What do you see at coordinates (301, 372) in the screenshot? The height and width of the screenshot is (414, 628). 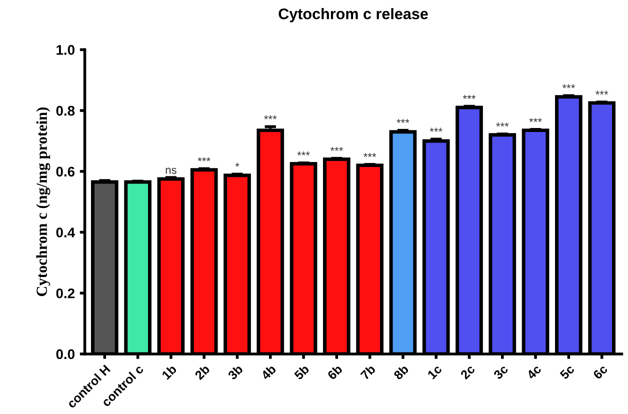 I see `x-tick-label: 5b` at bounding box center [301, 372].